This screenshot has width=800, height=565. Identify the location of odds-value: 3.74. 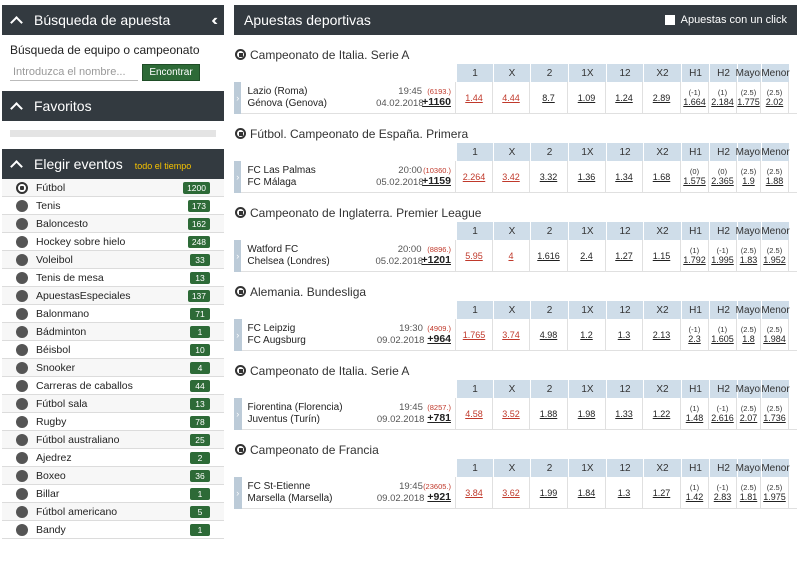
(511, 334).